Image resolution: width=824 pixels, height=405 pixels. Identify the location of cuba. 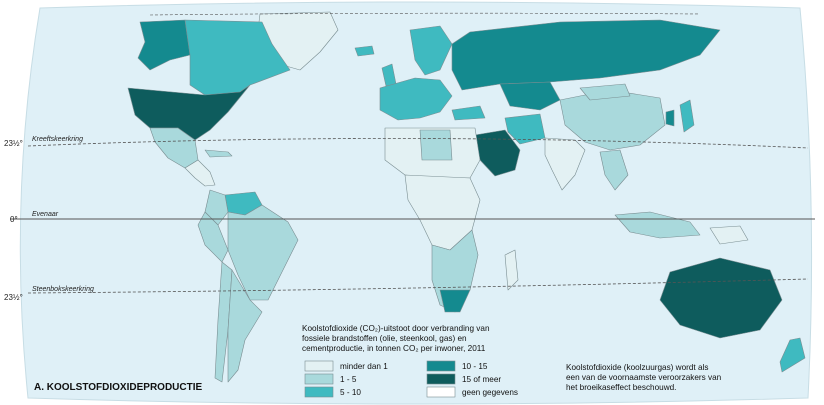
(218, 153).